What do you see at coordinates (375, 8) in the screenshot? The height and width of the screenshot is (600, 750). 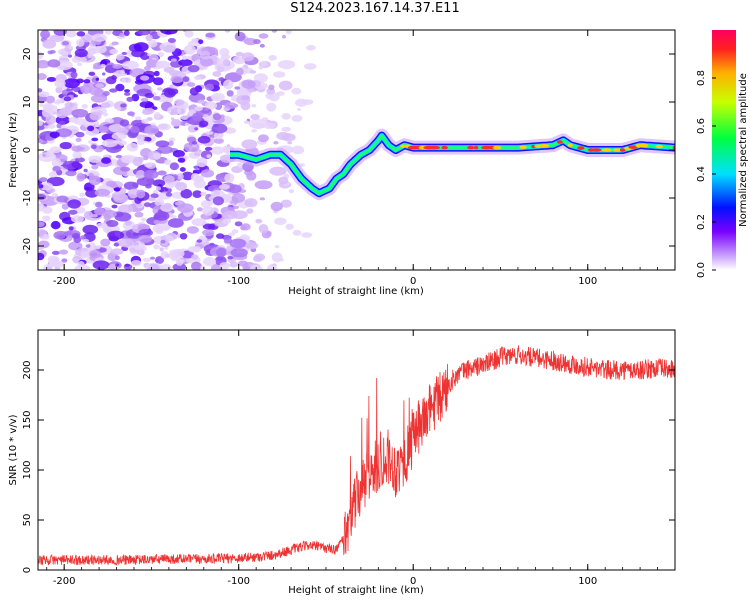 I see `figure-title: S124.2023.167.14.37.E11` at bounding box center [375, 8].